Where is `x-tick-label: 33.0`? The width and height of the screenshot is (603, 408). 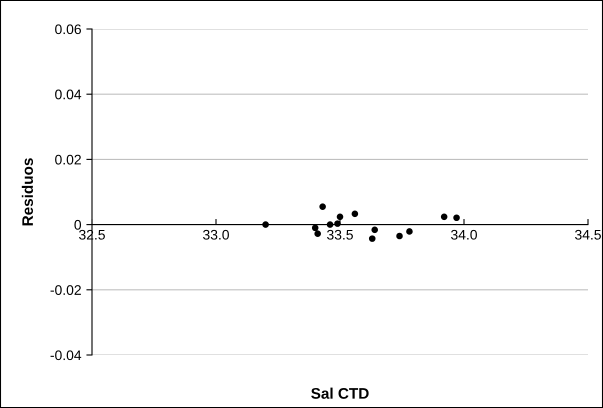 x-tick-label: 33.0 is located at coordinates (216, 235).